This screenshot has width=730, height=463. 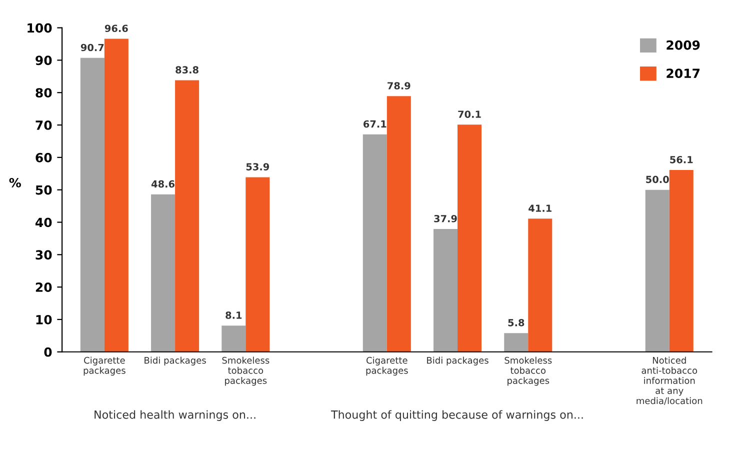 What do you see at coordinates (44, 157) in the screenshot?
I see `y-tick-label: 60` at bounding box center [44, 157].